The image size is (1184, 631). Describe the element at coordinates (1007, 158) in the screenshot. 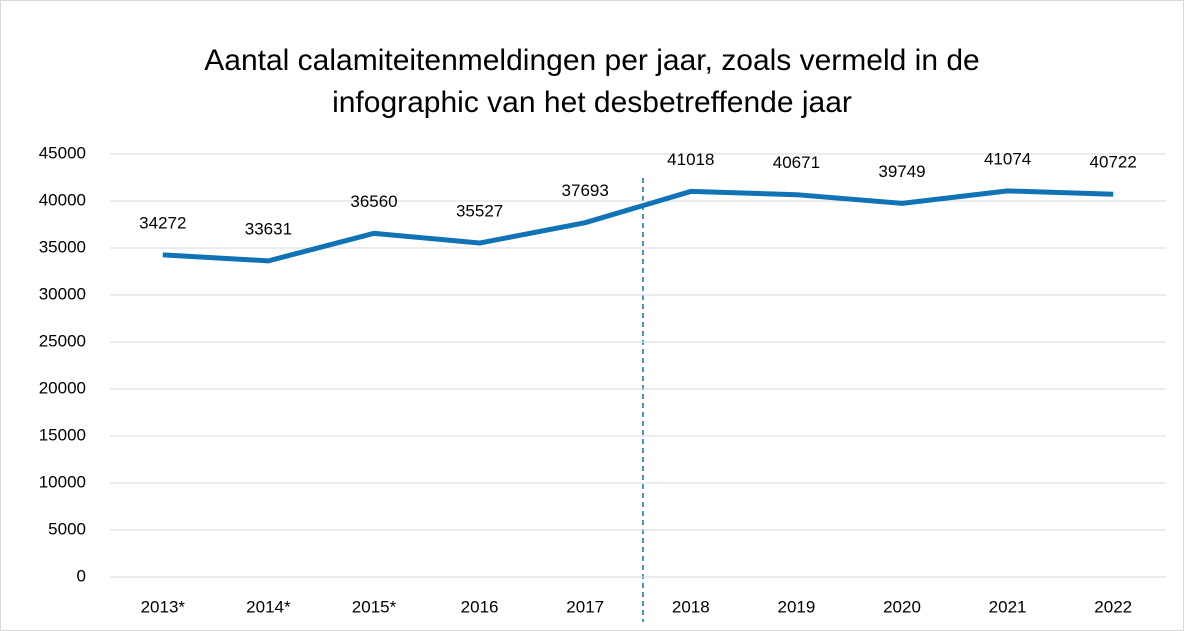

I see `data-label: 41074` at that location.